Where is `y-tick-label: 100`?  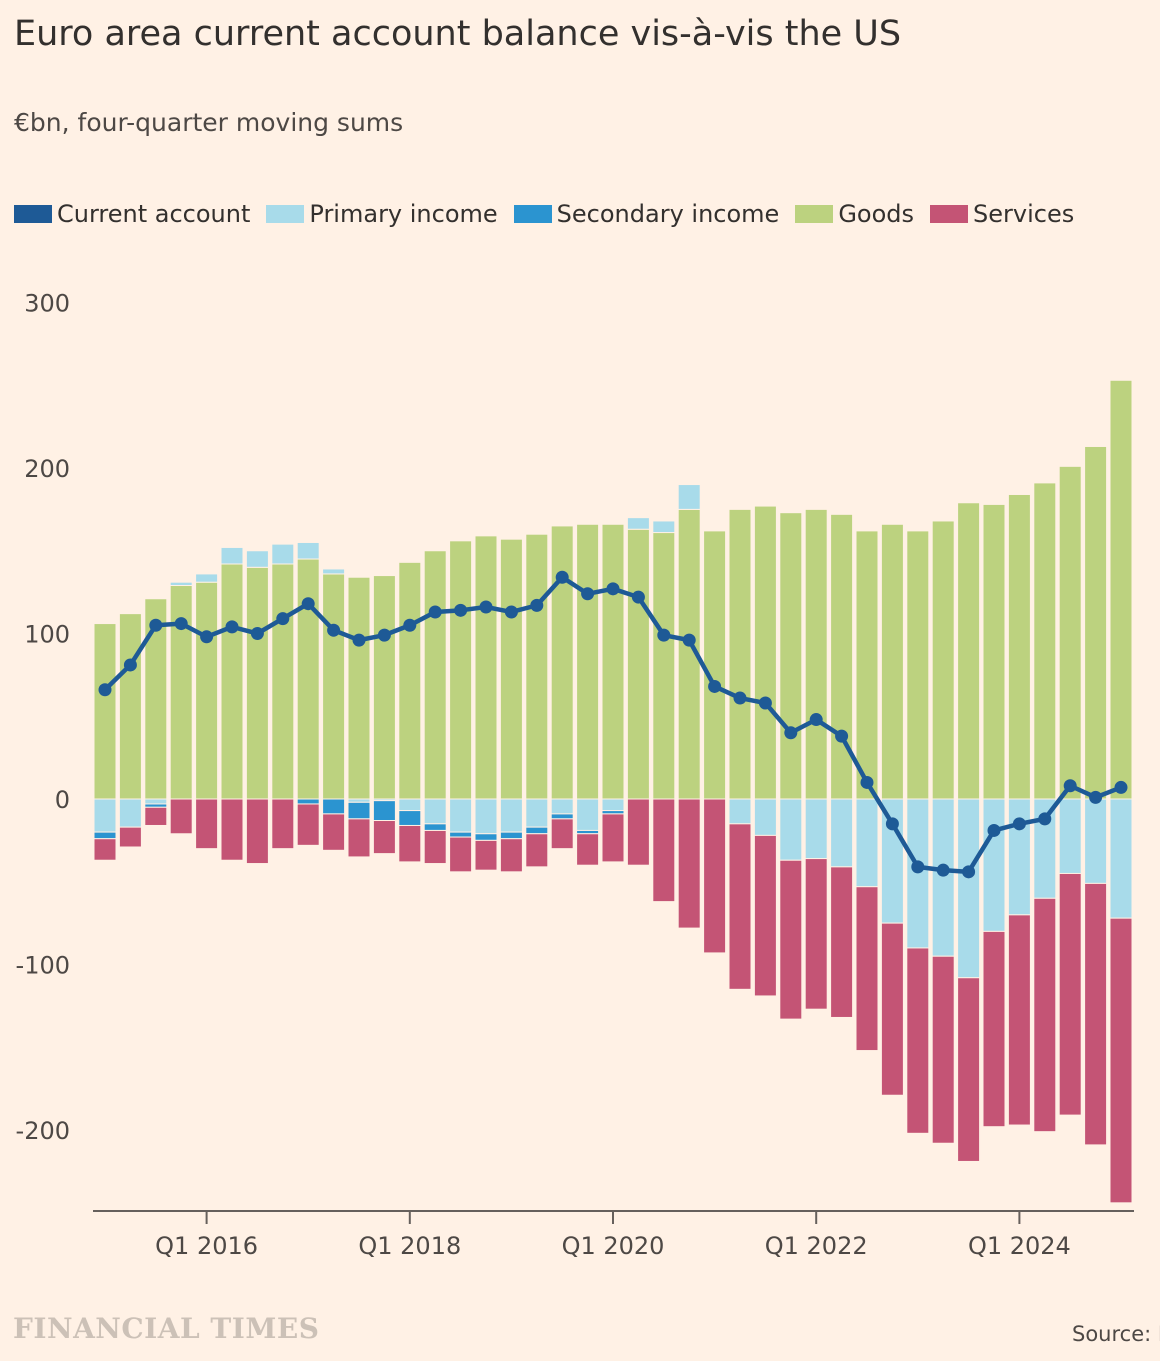 y-tick-label: 100 is located at coordinates (47, 635).